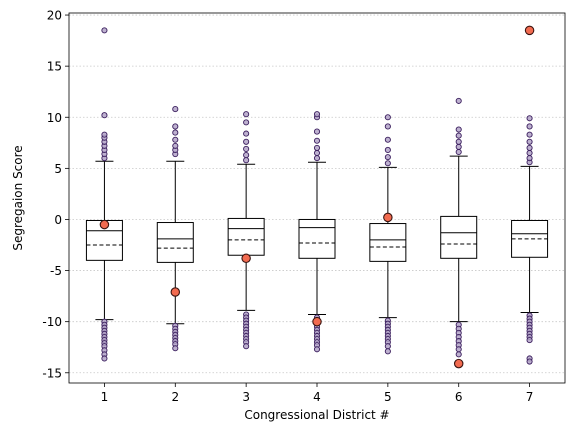  What do you see at coordinates (388, 397) in the screenshot?
I see `x-tick-label: 5` at bounding box center [388, 397].